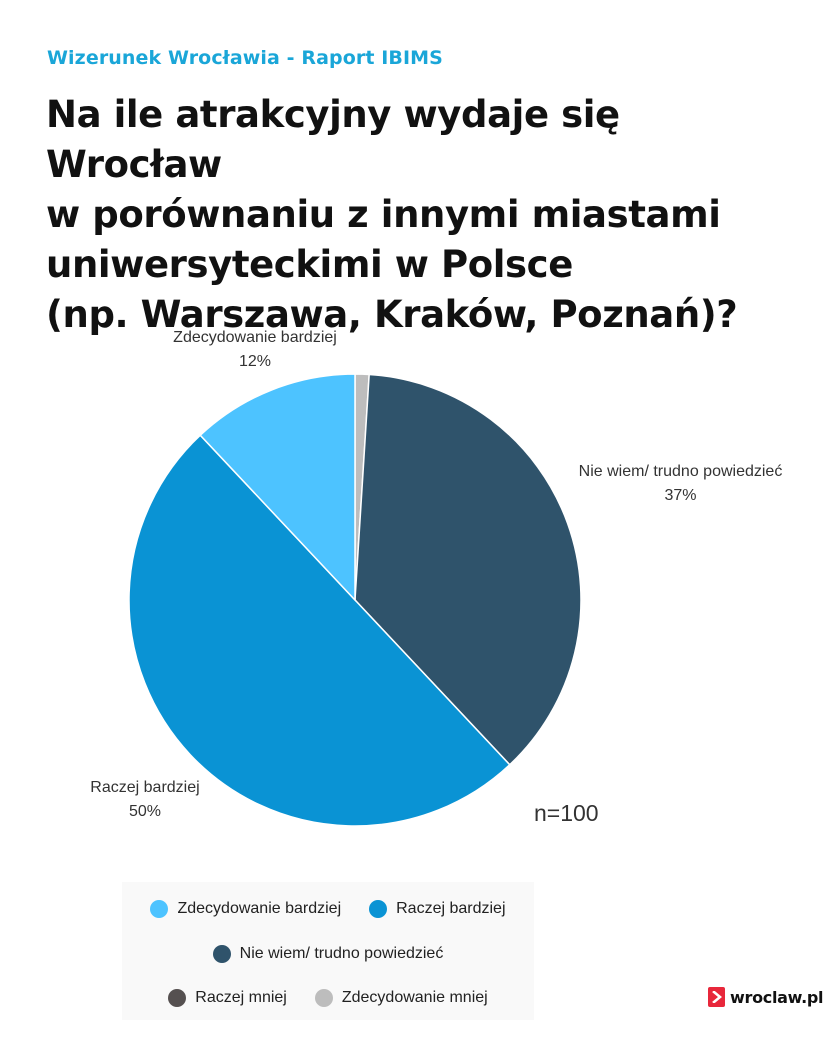 This screenshot has width=840, height=1050. I want to click on logo-text: wroclaw.pl, so click(777, 997).